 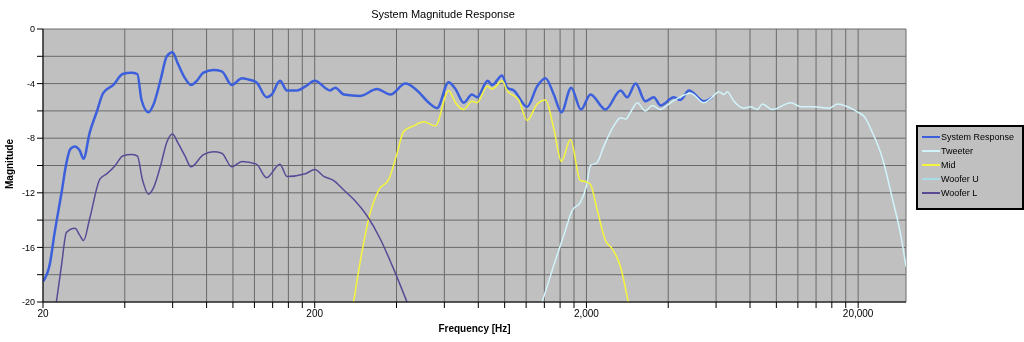 What do you see at coordinates (443, 14) in the screenshot?
I see `chart-title: System Magnitude Response` at bounding box center [443, 14].